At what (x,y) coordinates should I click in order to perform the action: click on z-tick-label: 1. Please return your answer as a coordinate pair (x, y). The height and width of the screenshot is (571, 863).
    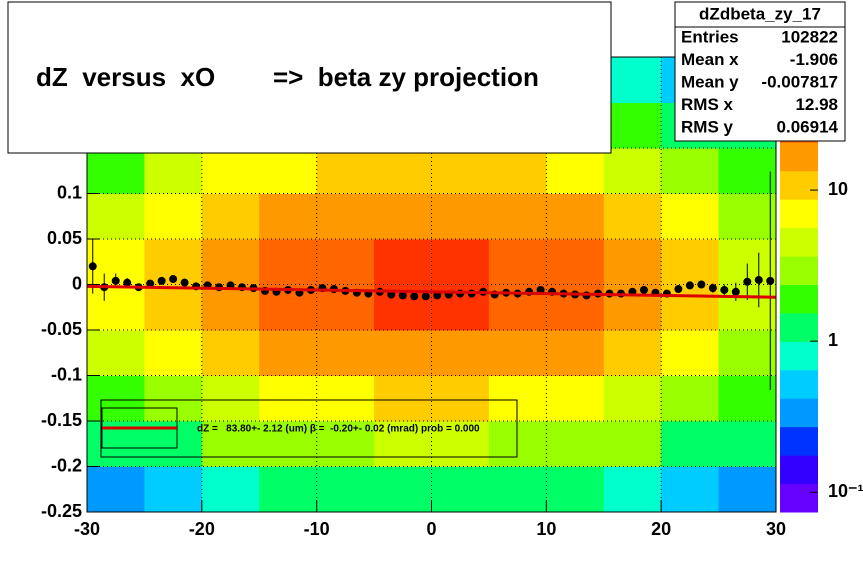
    Looking at the image, I should click on (833, 340).